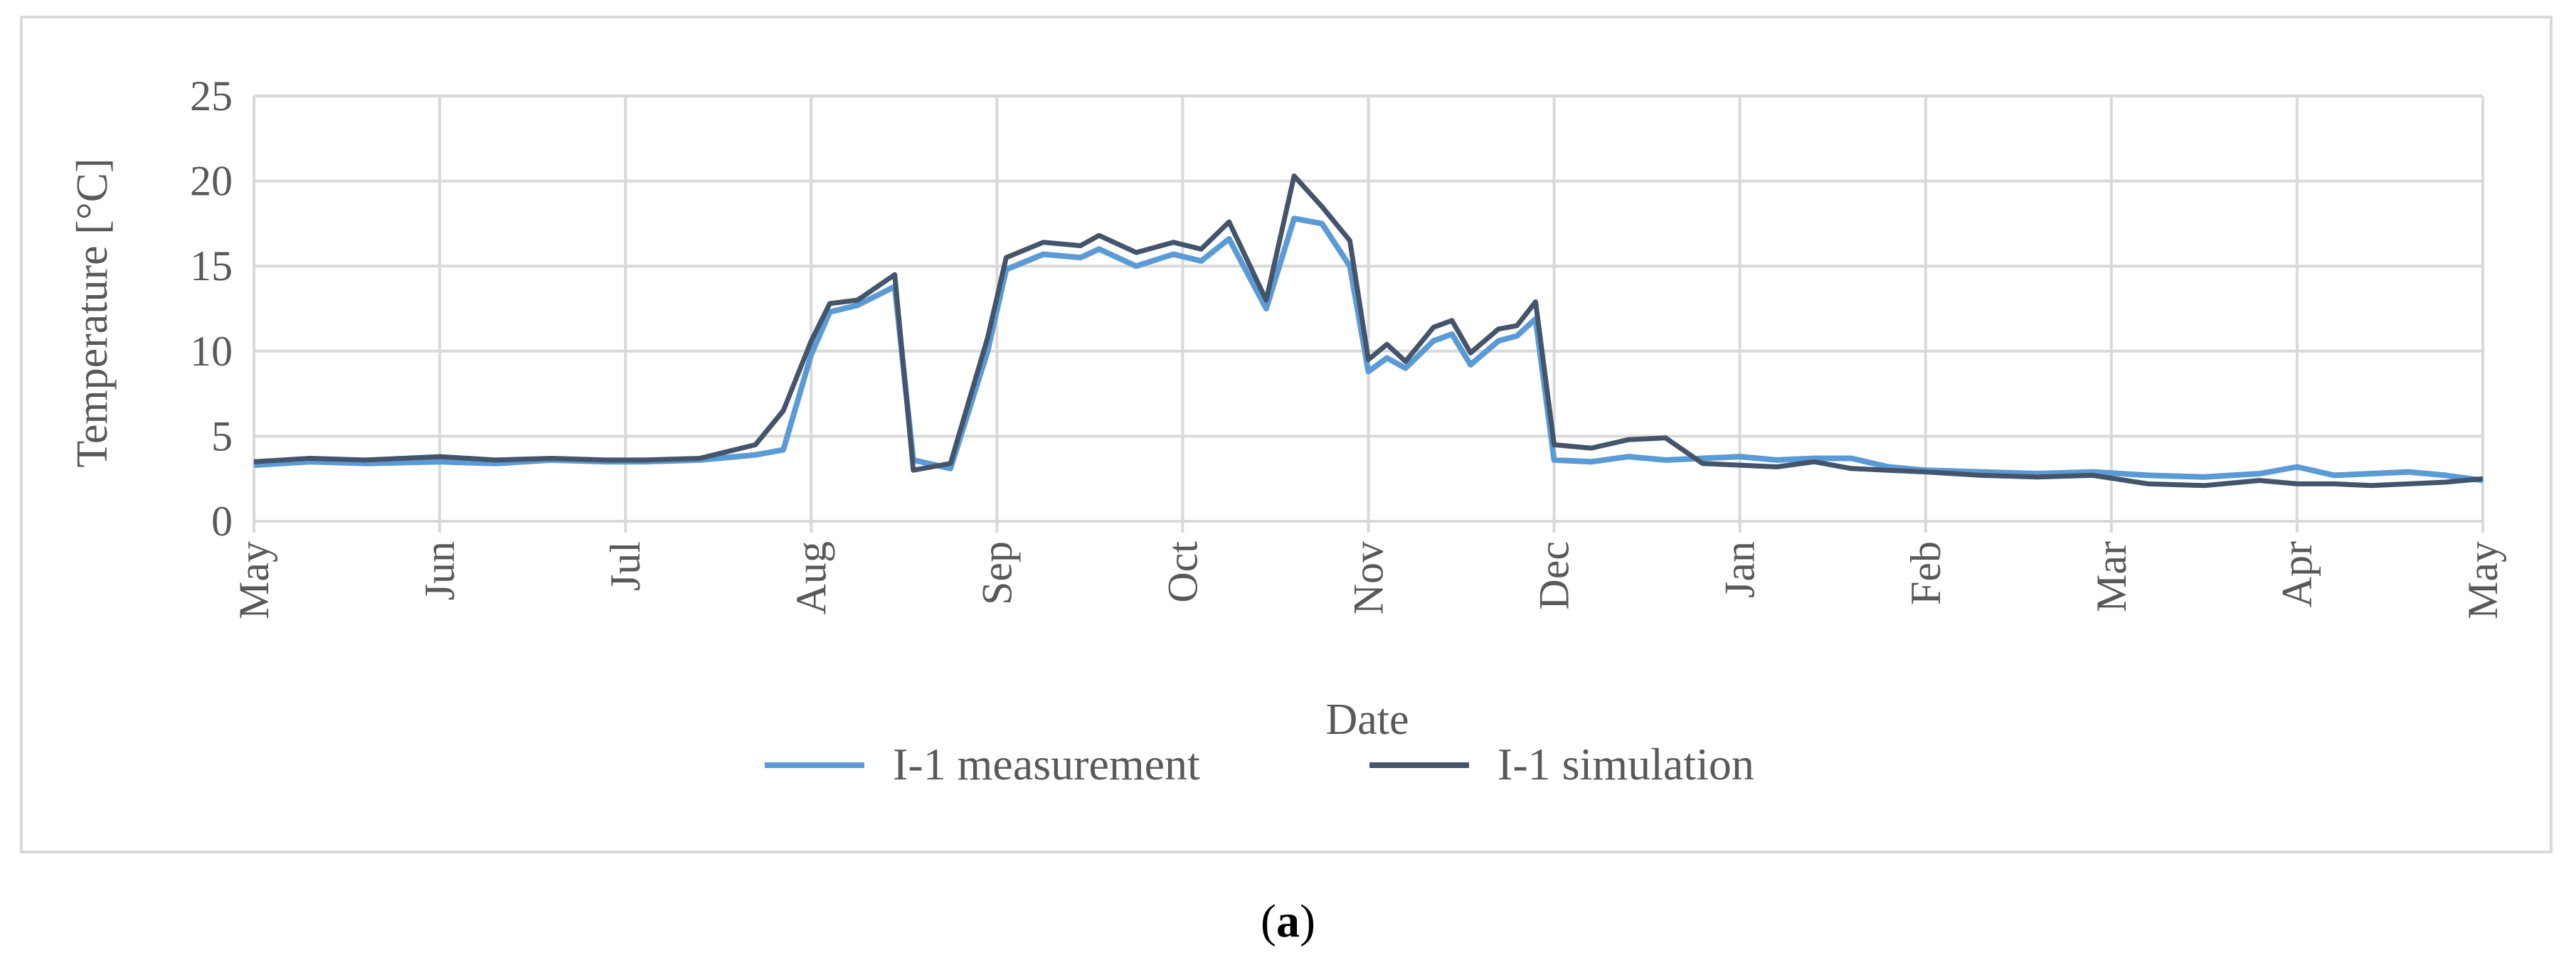  What do you see at coordinates (1626, 764) in the screenshot?
I see `legend-label-simulation: I-1 simulation` at bounding box center [1626, 764].